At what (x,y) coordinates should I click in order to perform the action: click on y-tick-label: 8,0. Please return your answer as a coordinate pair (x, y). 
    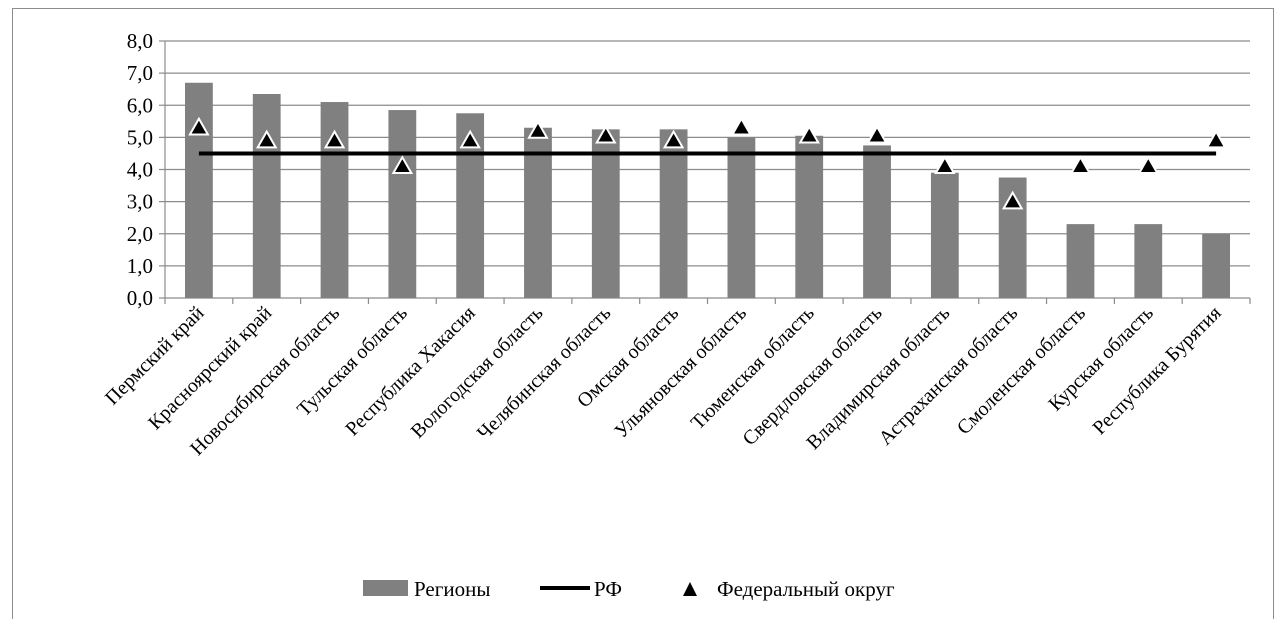
    Looking at the image, I should click on (140, 41).